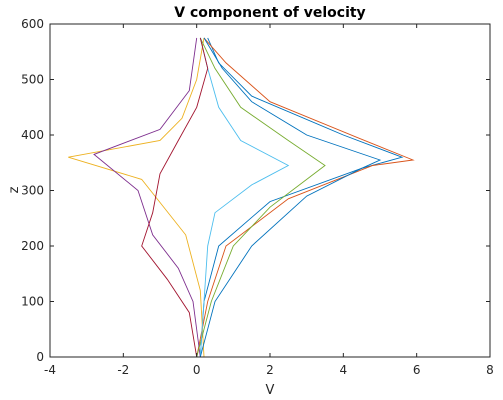  Describe the element at coordinates (270, 390) in the screenshot. I see `x-axis-label: V` at that location.